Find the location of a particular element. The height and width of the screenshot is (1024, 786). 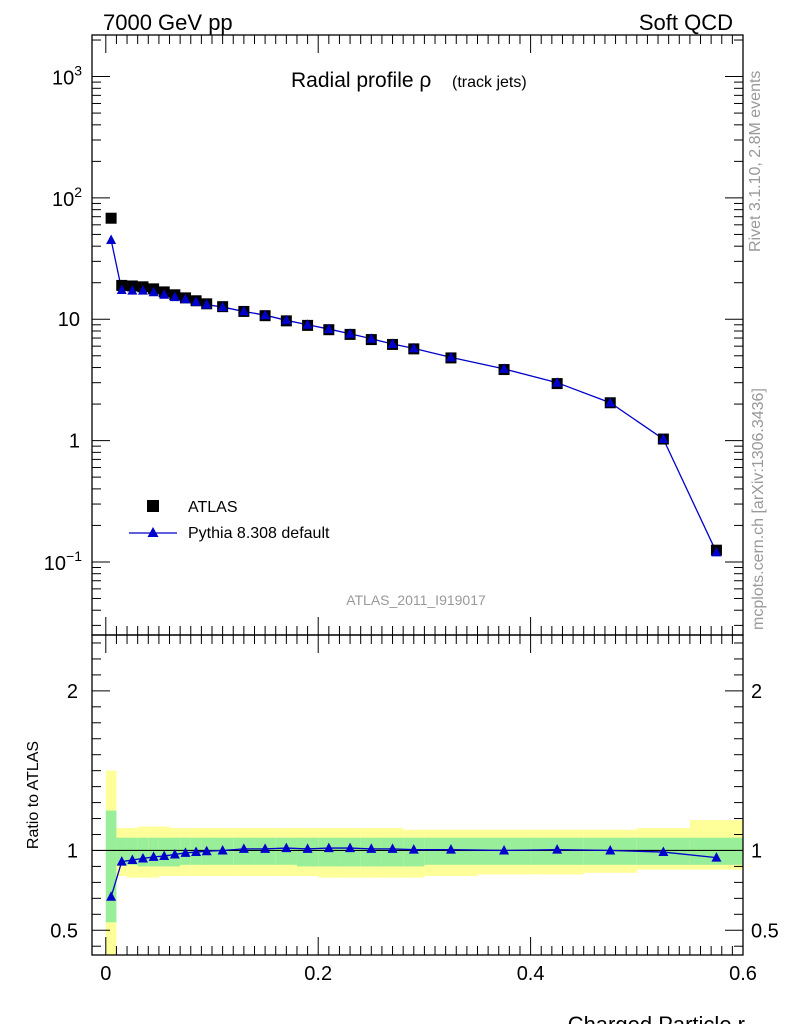

x-axis-label: Charged Particle r is located at coordinates (656, 1018).